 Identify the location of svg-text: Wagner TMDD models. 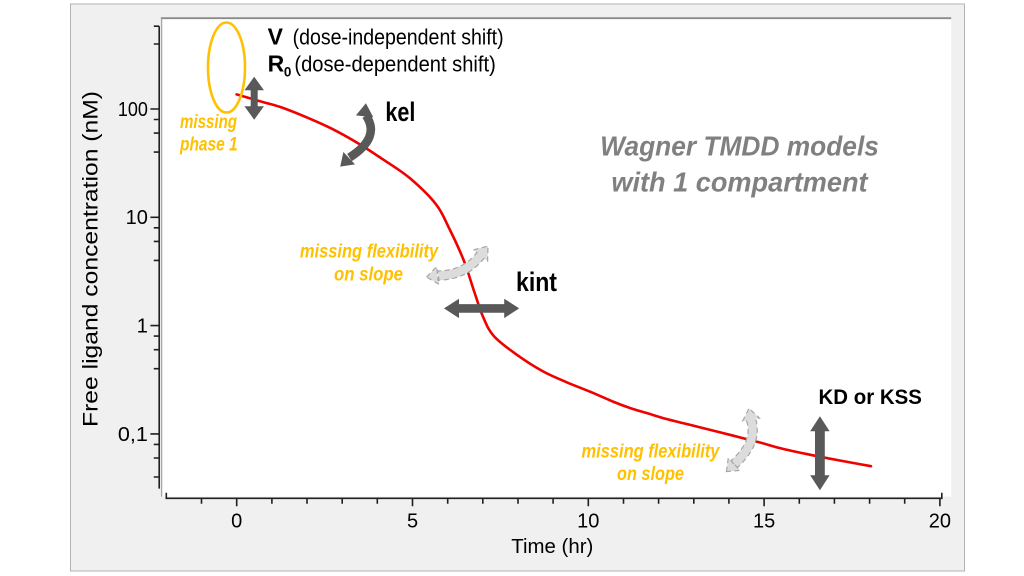
(739, 146).